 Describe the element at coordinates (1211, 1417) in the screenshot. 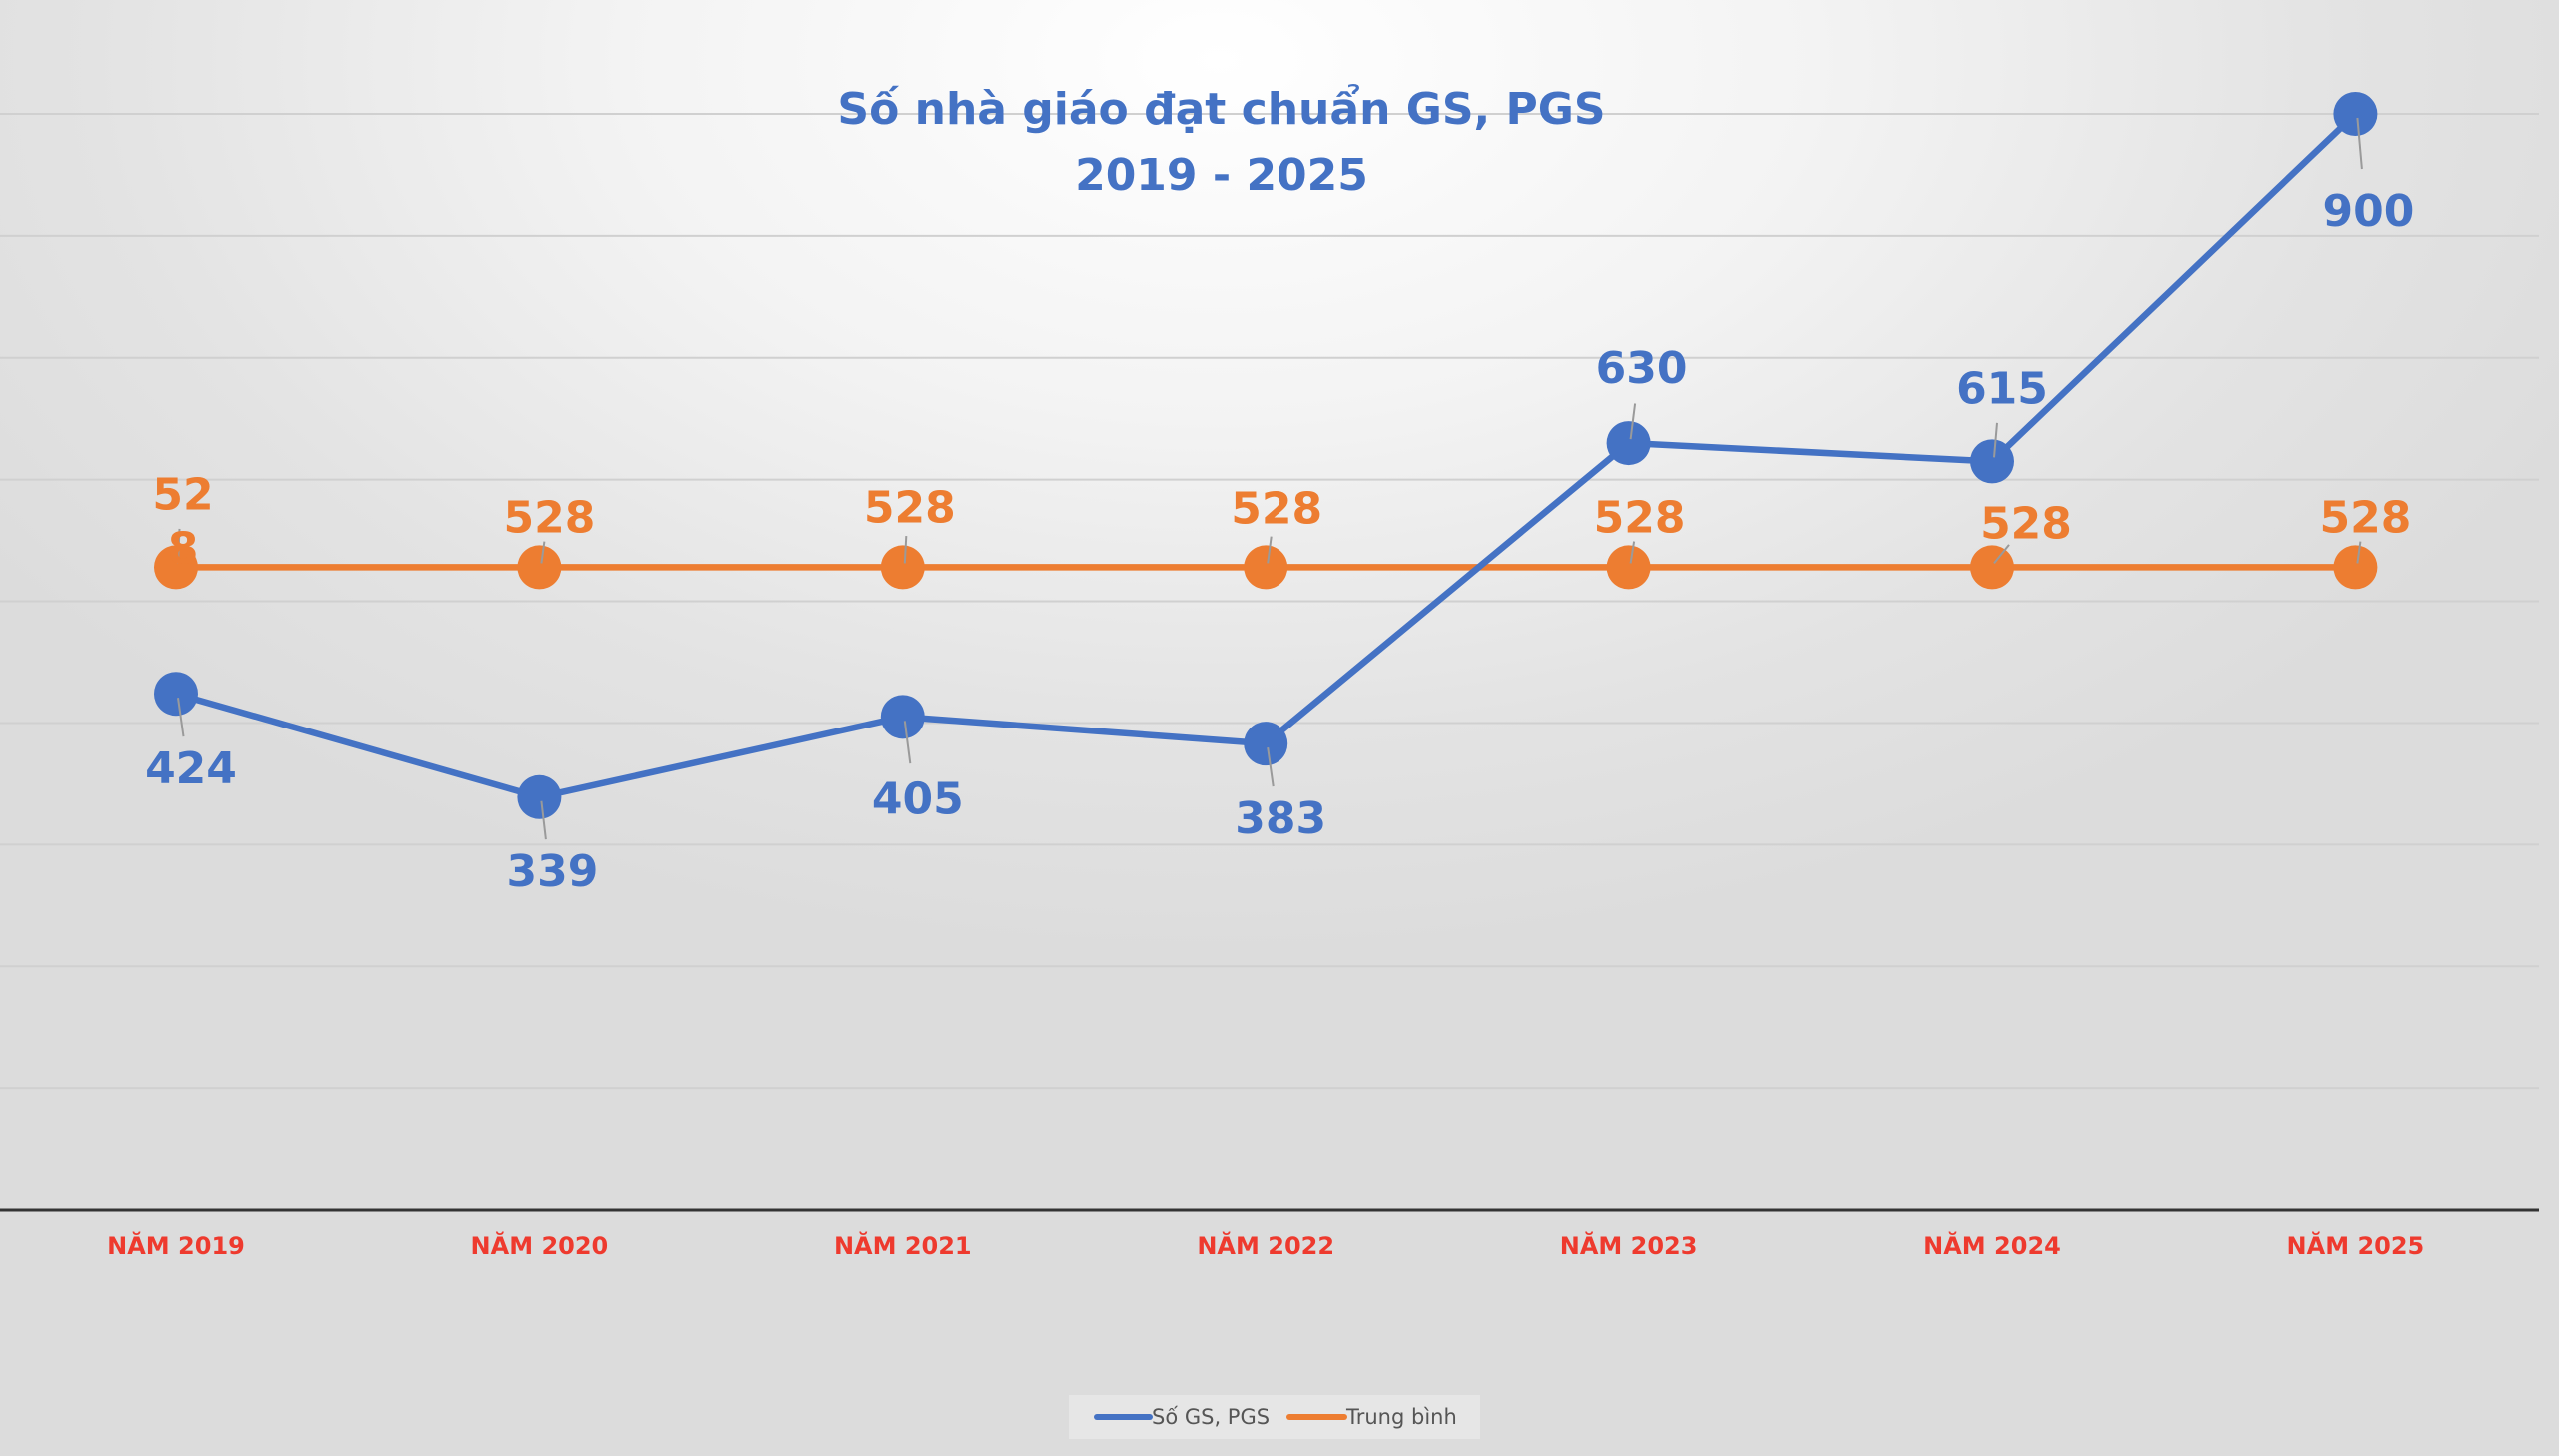

I see `legend-item-so-gs-pgs: Số GS, PGS` at that location.